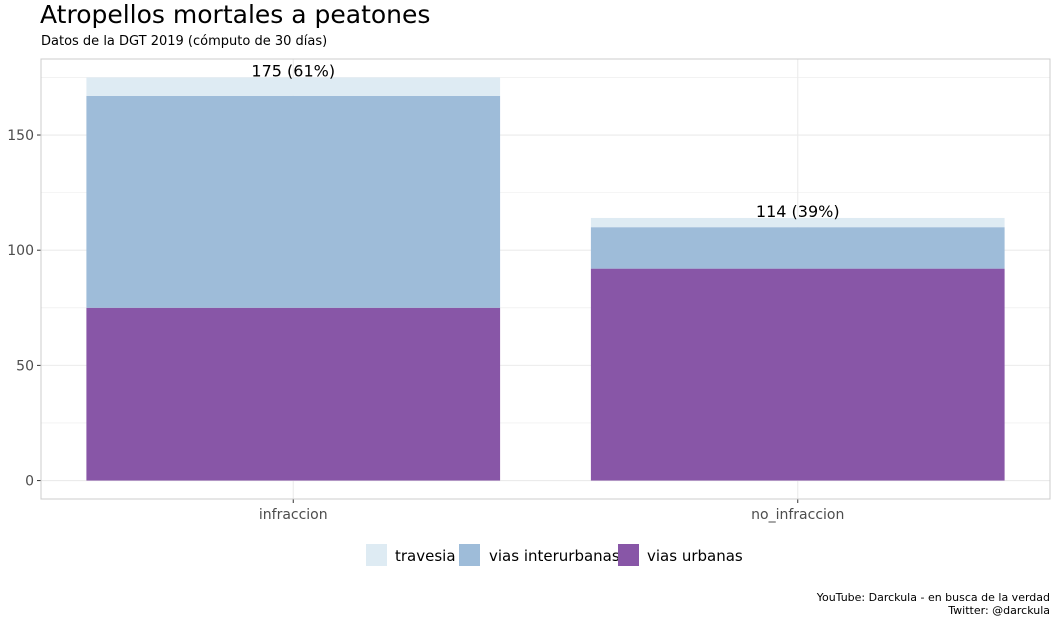  What do you see at coordinates (25, 366) in the screenshot?
I see `y-tick-label: 50` at bounding box center [25, 366].